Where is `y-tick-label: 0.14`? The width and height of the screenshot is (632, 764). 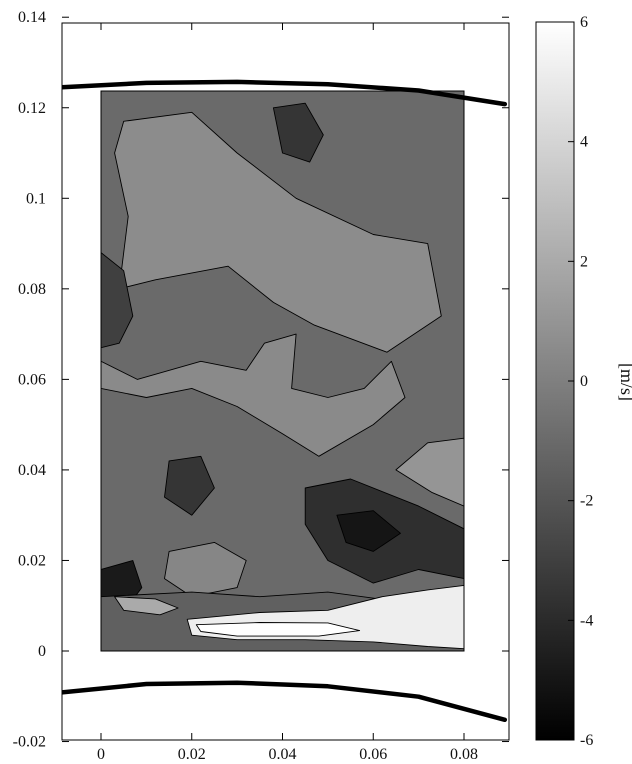 y-tick-label: 0.14 is located at coordinates (32, 17).